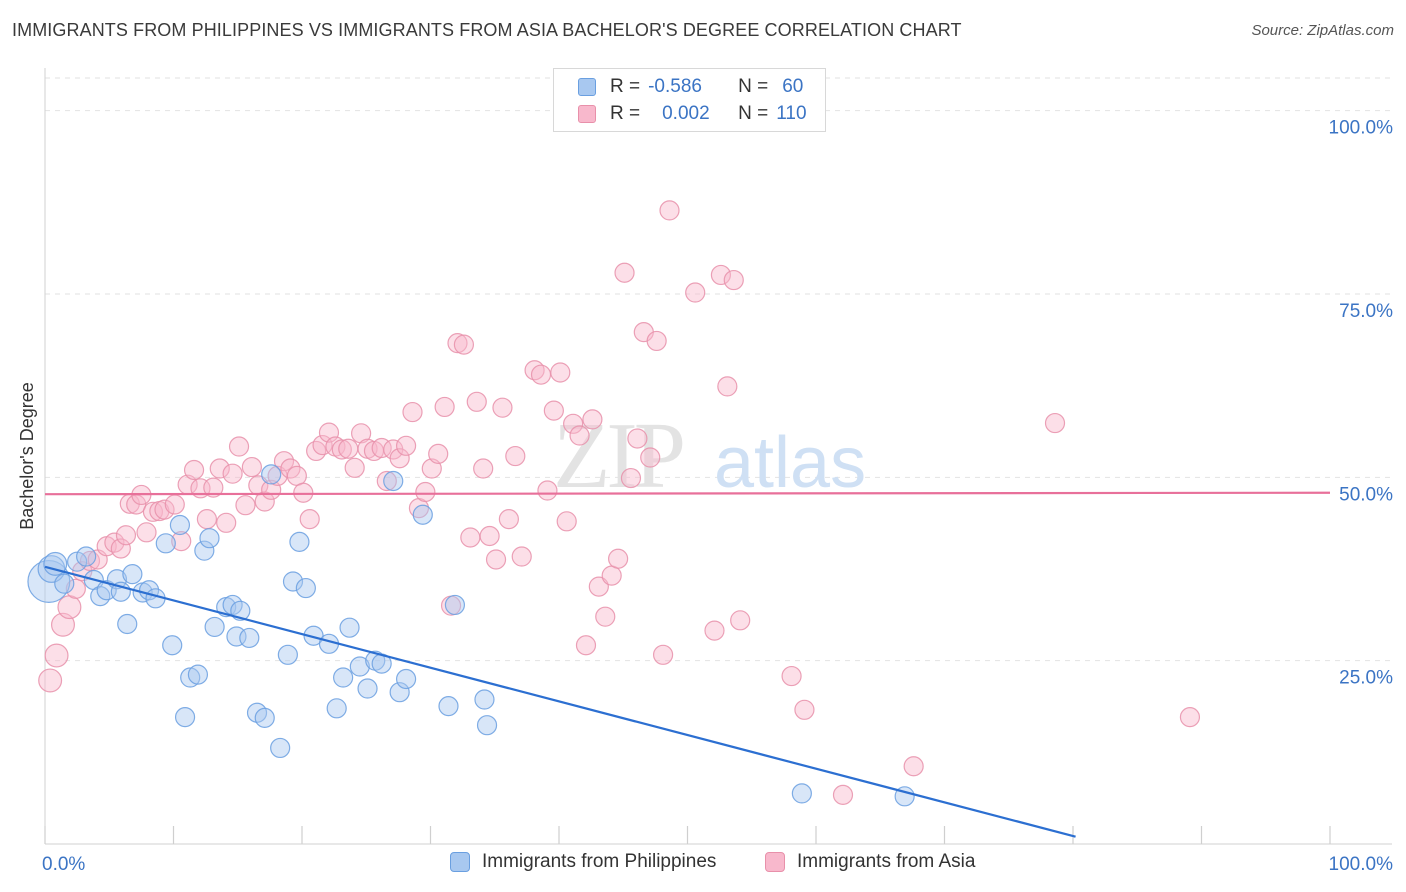 The height and width of the screenshot is (892, 1406). Describe the element at coordinates (599, 861) in the screenshot. I see `legend-label-philippines: Immigrants from Philippines` at that location.